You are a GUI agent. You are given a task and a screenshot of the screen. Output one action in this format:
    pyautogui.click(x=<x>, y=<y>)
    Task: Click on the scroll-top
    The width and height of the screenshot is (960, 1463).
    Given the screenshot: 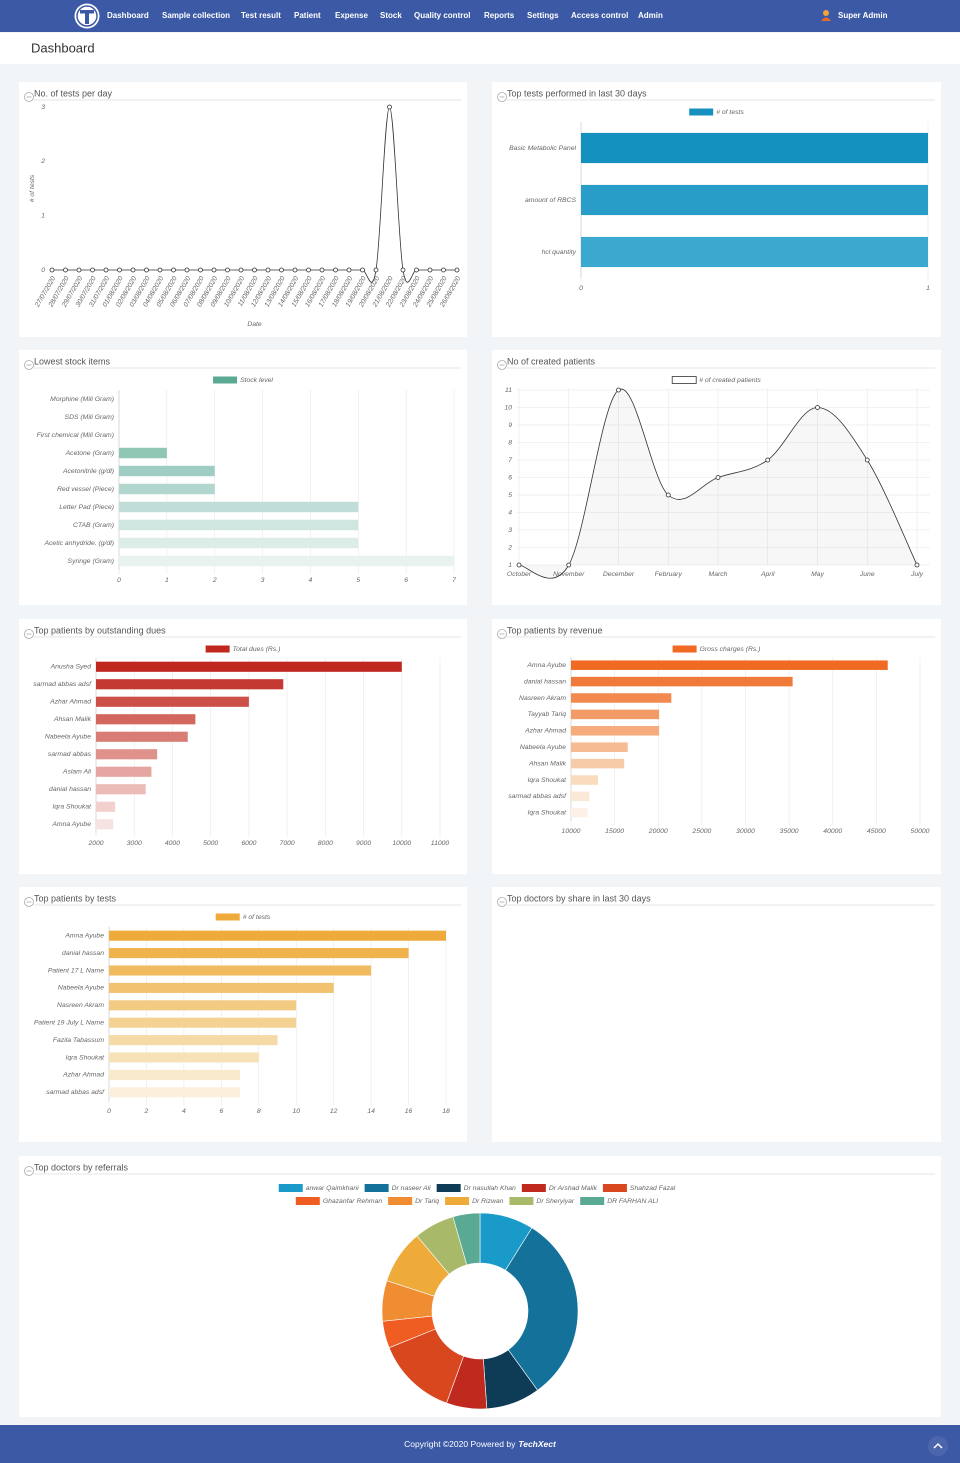 What is the action you would take?
    pyautogui.click(x=938, y=1446)
    